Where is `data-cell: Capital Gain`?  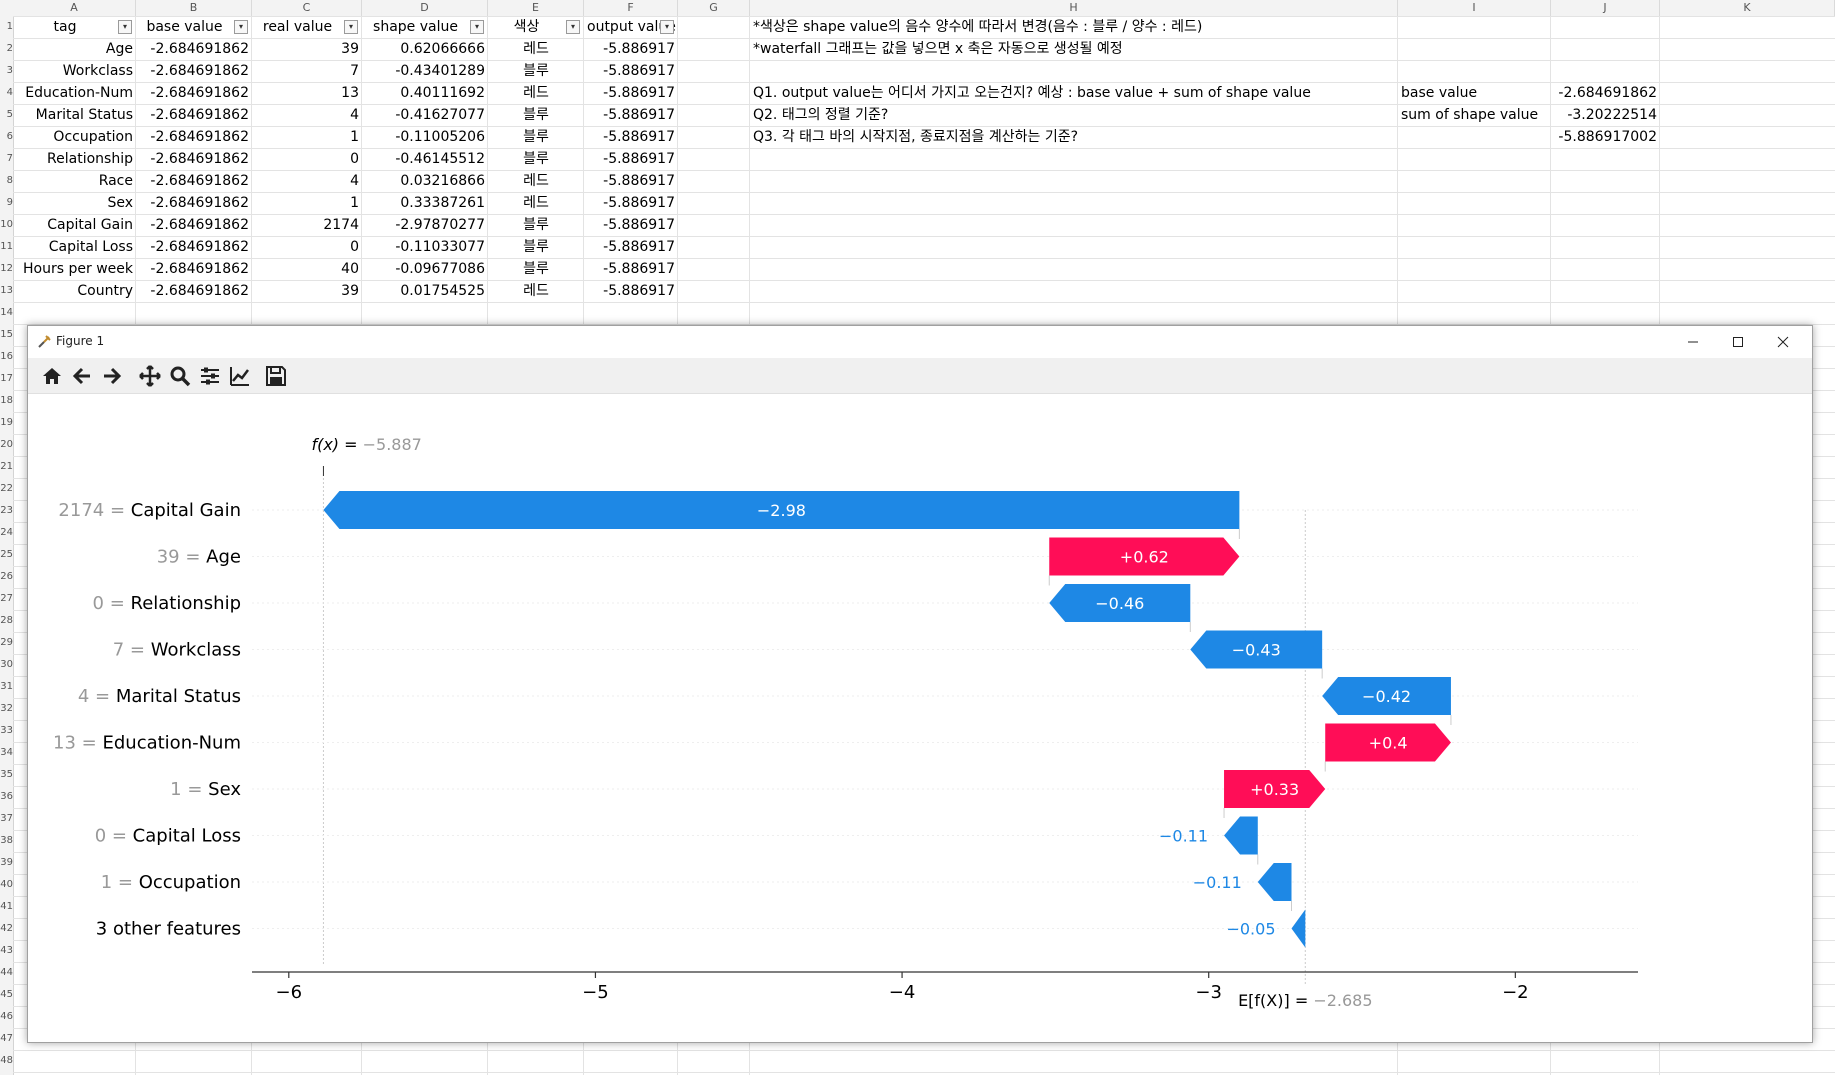 data-cell: Capital Gain is located at coordinates (90, 225).